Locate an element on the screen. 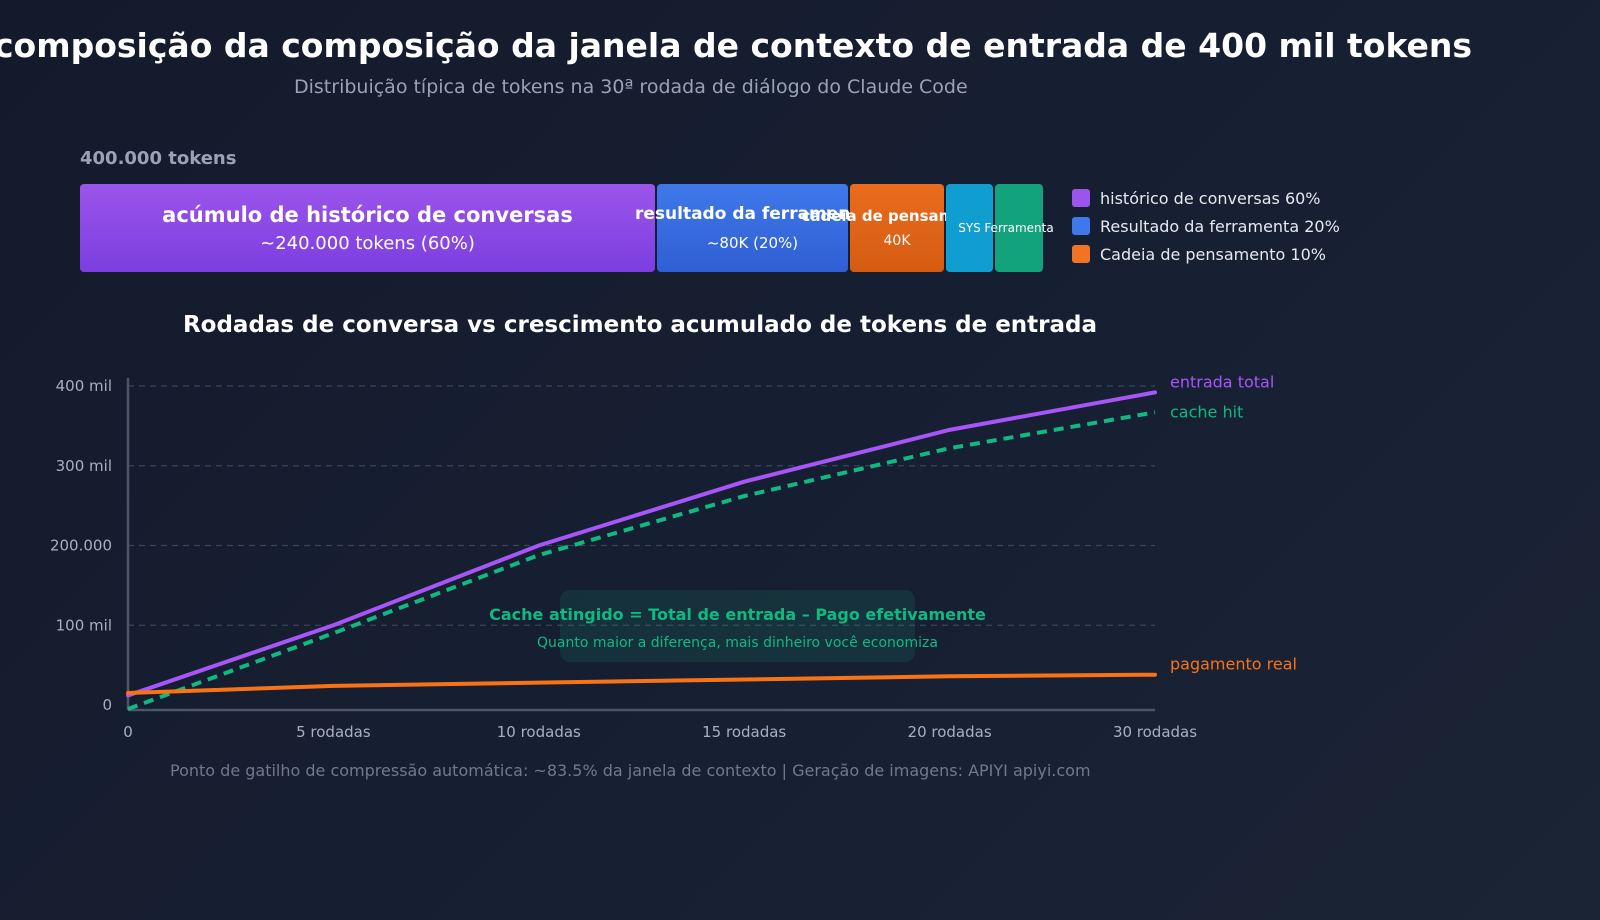 This screenshot has width=1600, height=920. legend-label: Cadeia de pensamento 10% is located at coordinates (1213, 254).